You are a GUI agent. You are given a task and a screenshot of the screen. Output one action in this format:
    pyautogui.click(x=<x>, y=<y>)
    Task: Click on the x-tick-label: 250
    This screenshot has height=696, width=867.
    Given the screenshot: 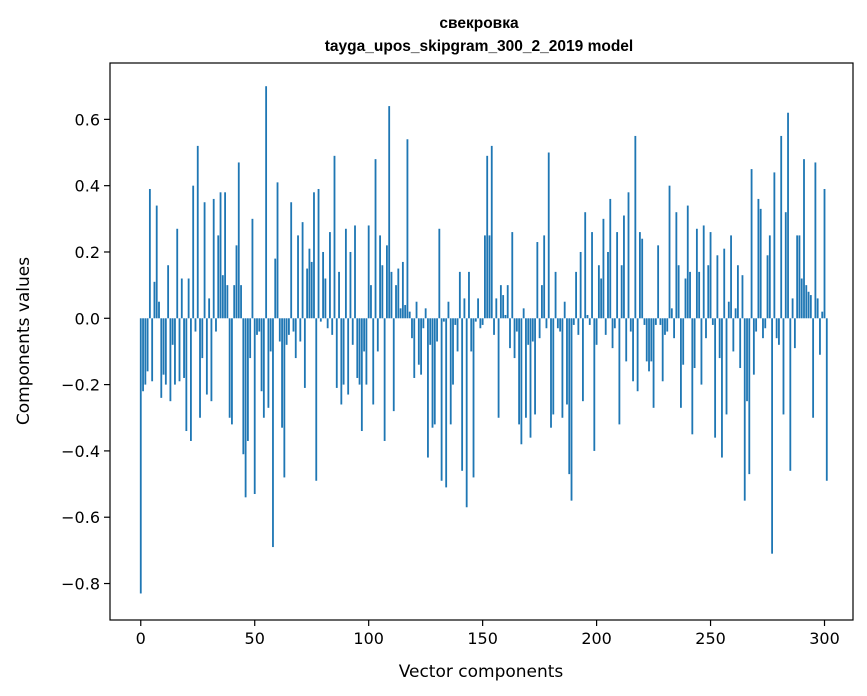 What is the action you would take?
    pyautogui.click(x=710, y=638)
    